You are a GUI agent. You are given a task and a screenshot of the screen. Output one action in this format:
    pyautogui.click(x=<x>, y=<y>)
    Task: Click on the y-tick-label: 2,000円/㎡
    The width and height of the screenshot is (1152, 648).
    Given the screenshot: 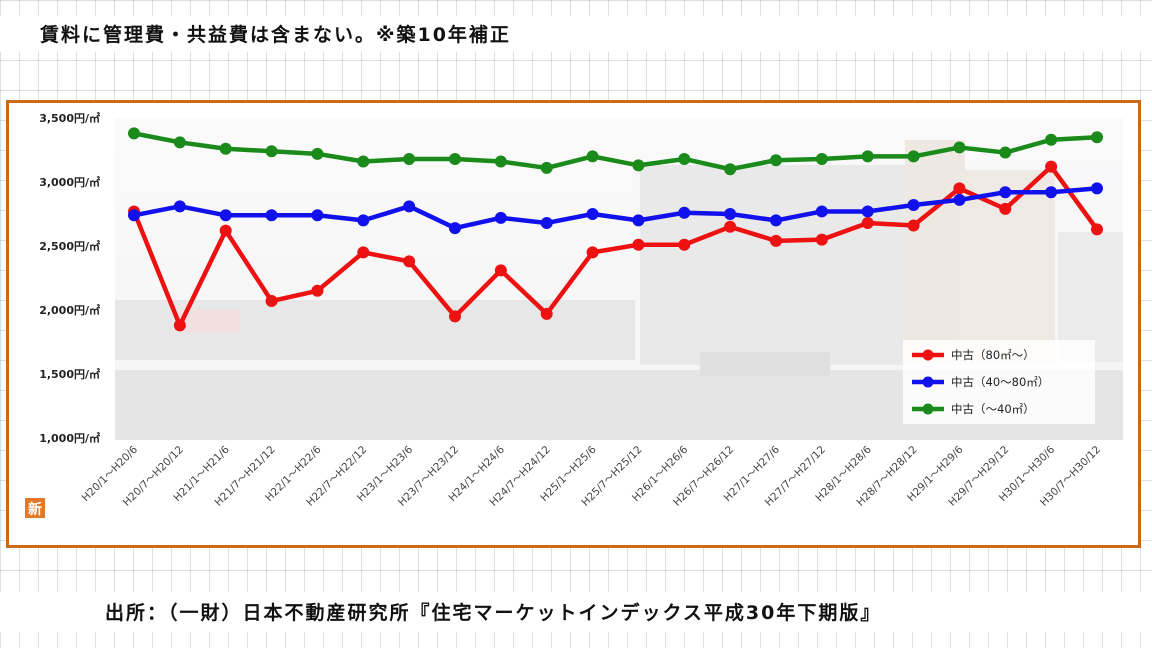 What is the action you would take?
    pyautogui.click(x=69, y=310)
    